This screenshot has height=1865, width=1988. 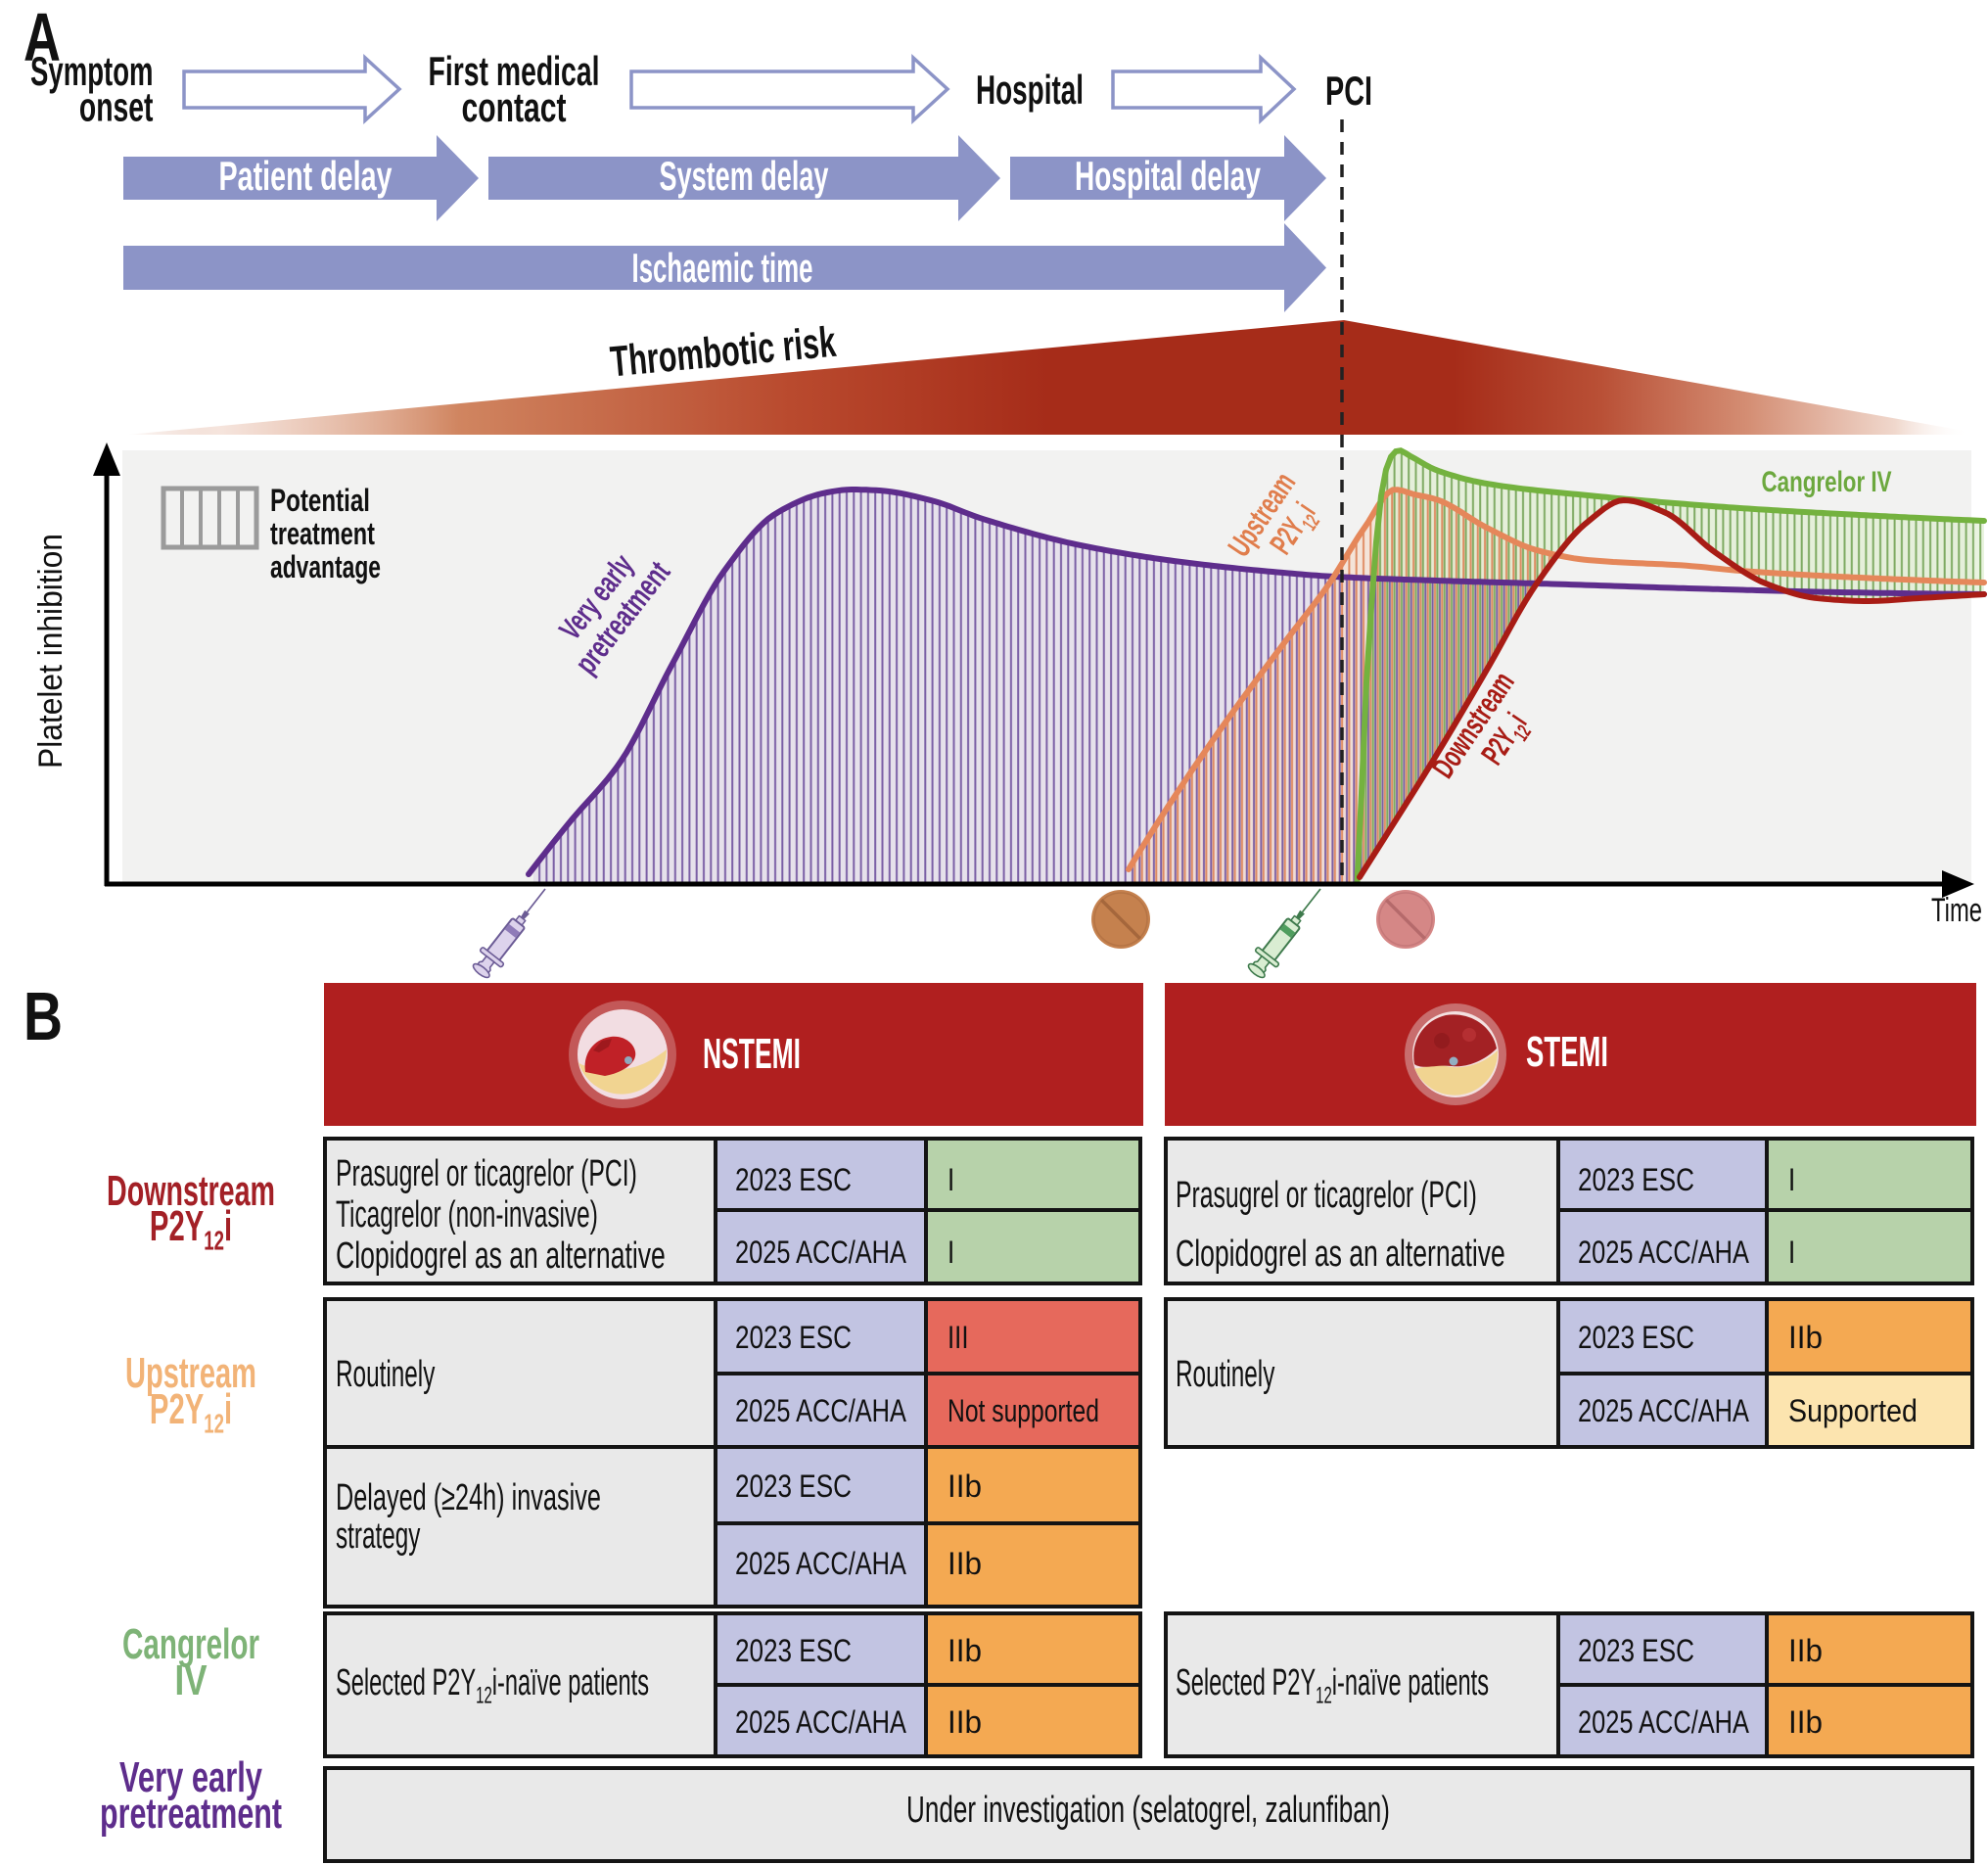 What do you see at coordinates (91, 71) in the screenshot?
I see `svg-text: Symptom` at bounding box center [91, 71].